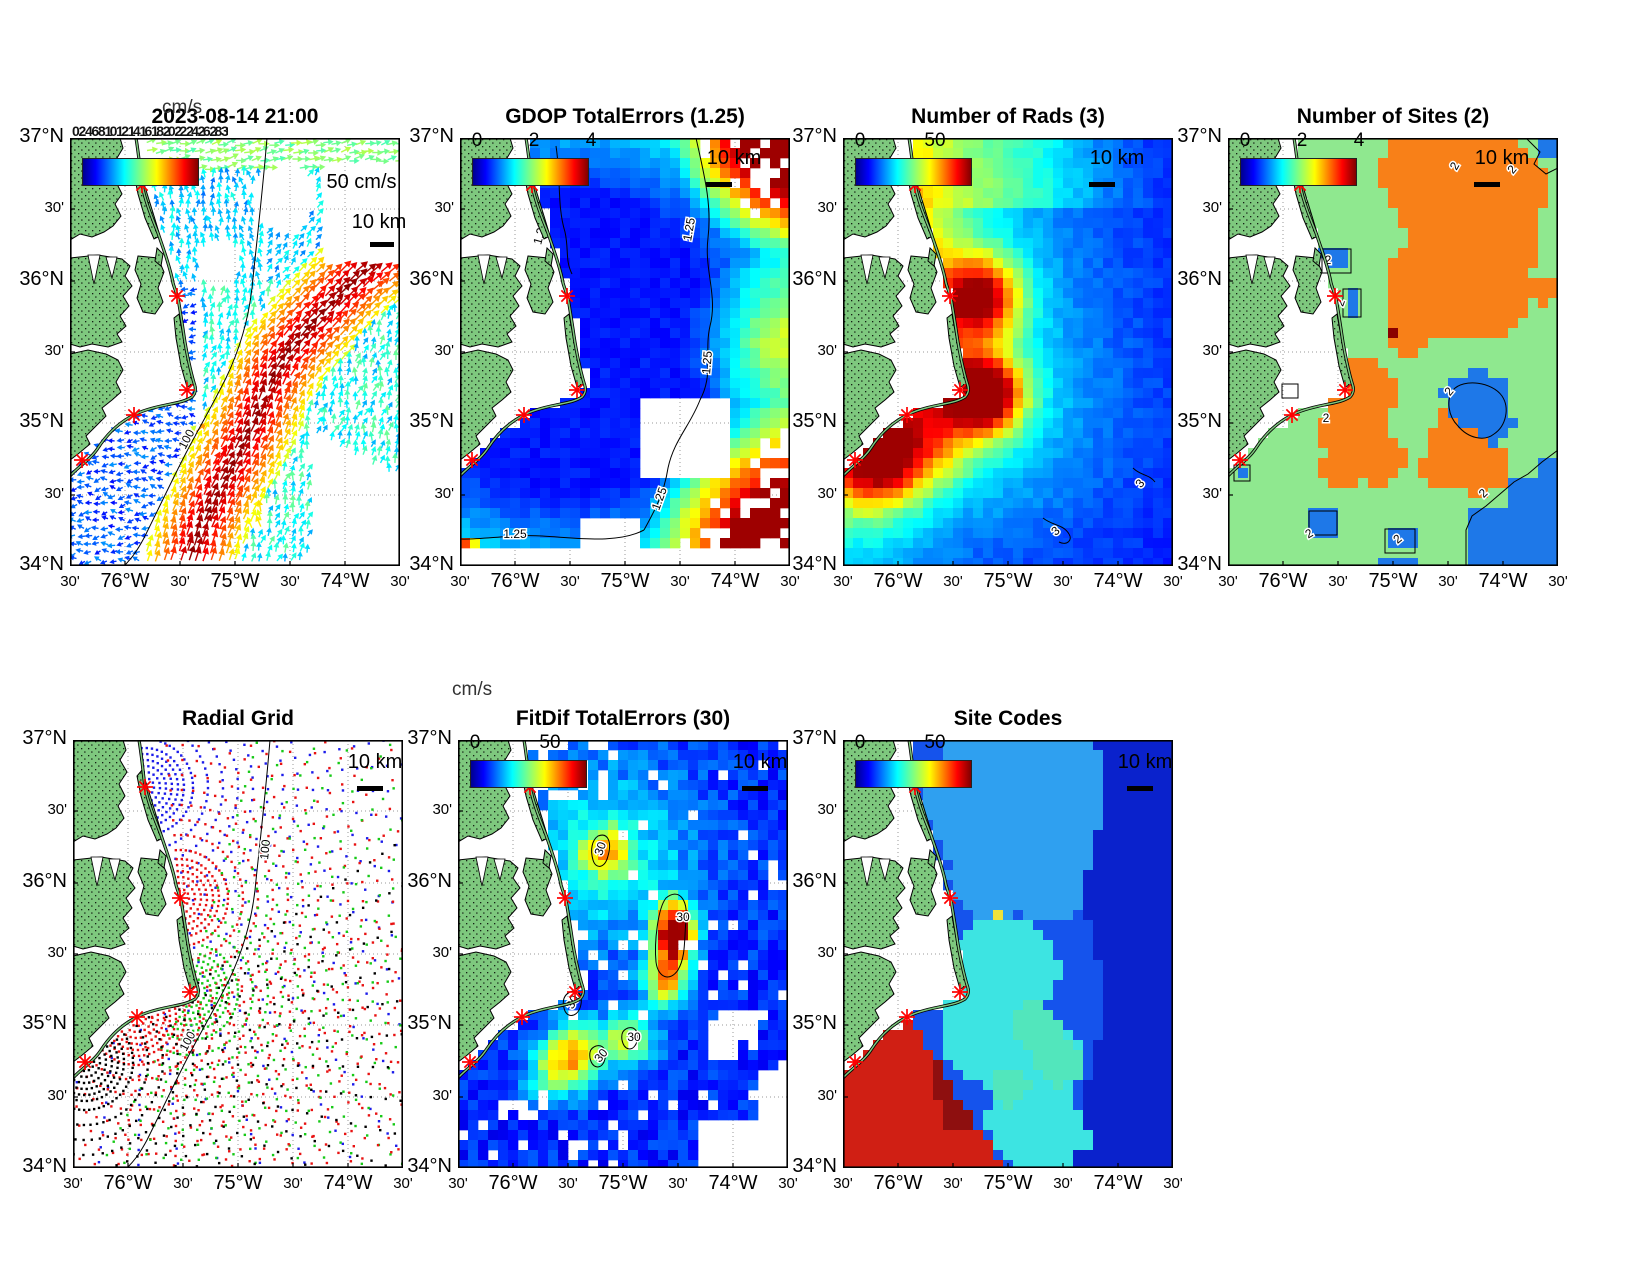  I want to click on panel-title: Radial Grid, so click(238, 718).